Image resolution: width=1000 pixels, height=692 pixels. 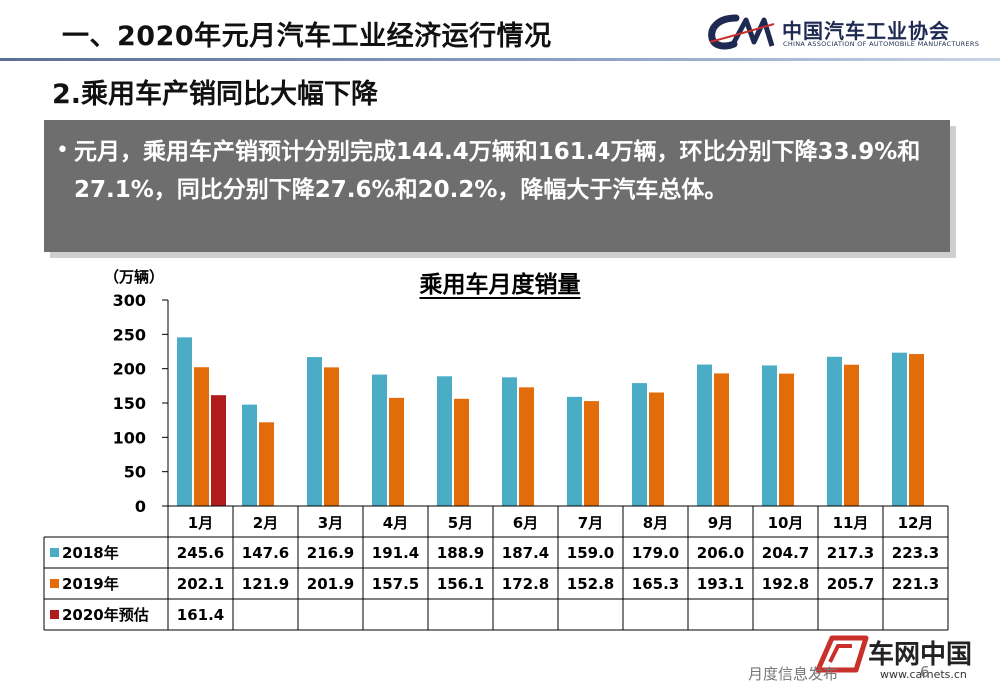 I want to click on bar-2018年-1月, so click(x=184, y=421).